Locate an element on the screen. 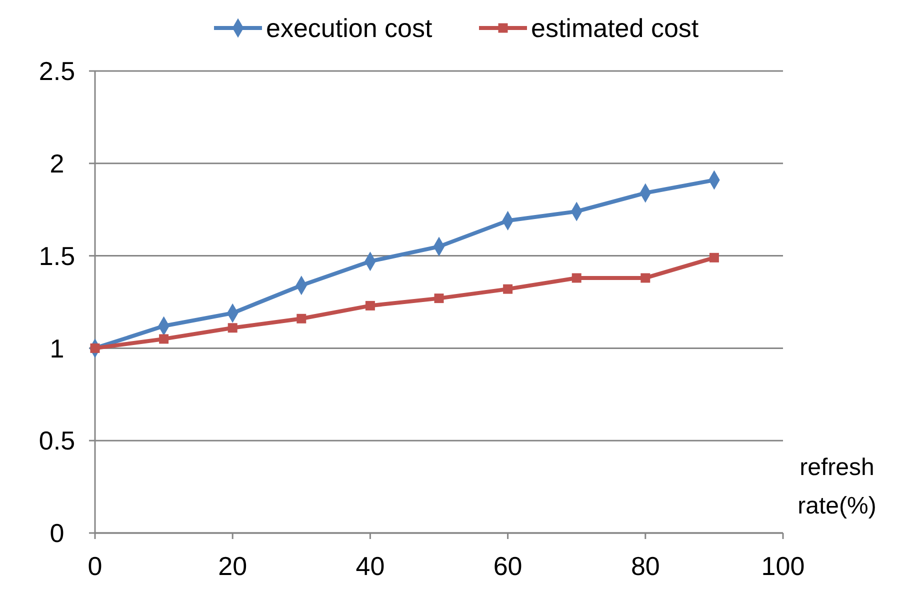 The width and height of the screenshot is (898, 597). y-tick-label: 2.5 is located at coordinates (57, 71).